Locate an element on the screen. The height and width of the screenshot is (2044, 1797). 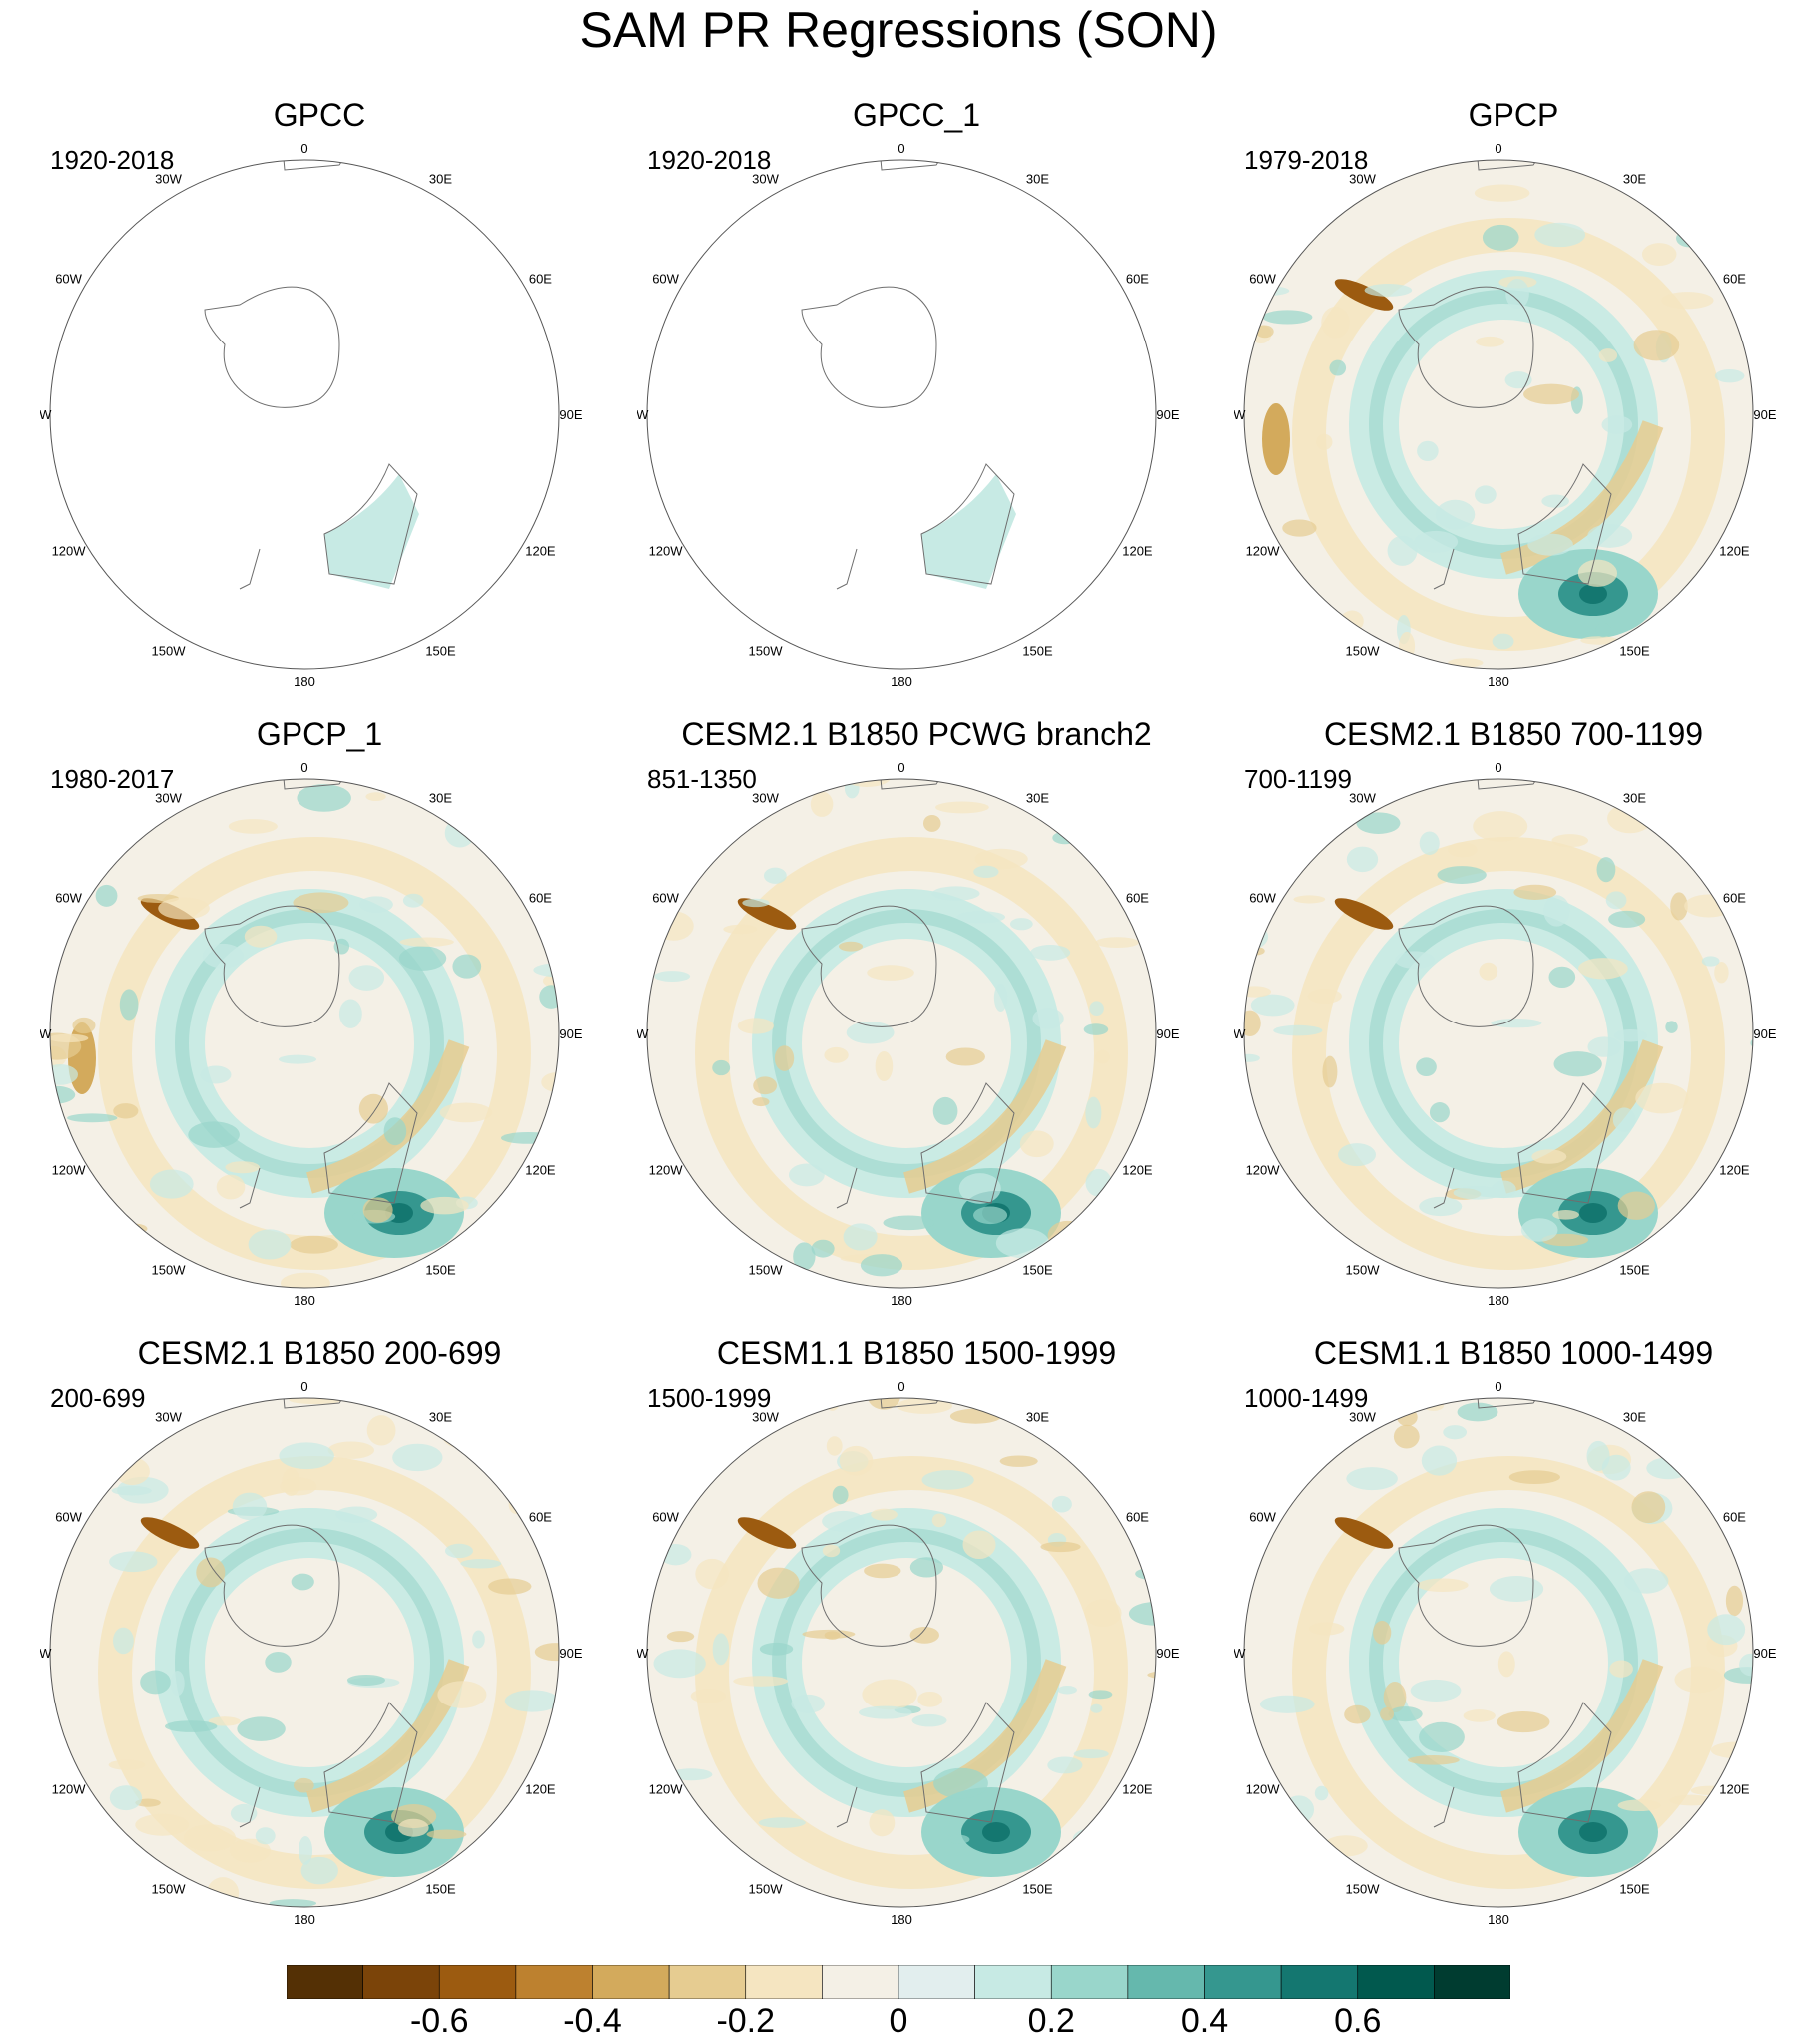
panel-years: 1500-1999 is located at coordinates (709, 1398).